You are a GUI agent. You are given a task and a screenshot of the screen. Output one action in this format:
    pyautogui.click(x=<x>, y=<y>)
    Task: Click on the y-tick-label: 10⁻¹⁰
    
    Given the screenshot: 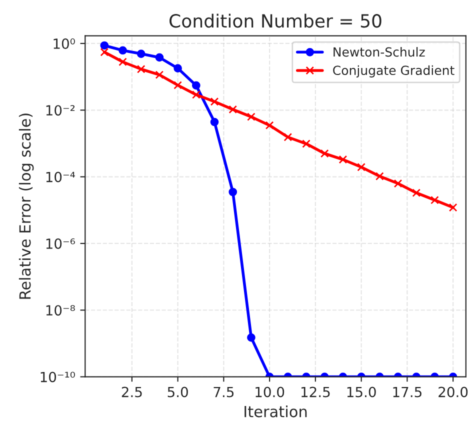 What is the action you would take?
    pyautogui.click(x=57, y=377)
    